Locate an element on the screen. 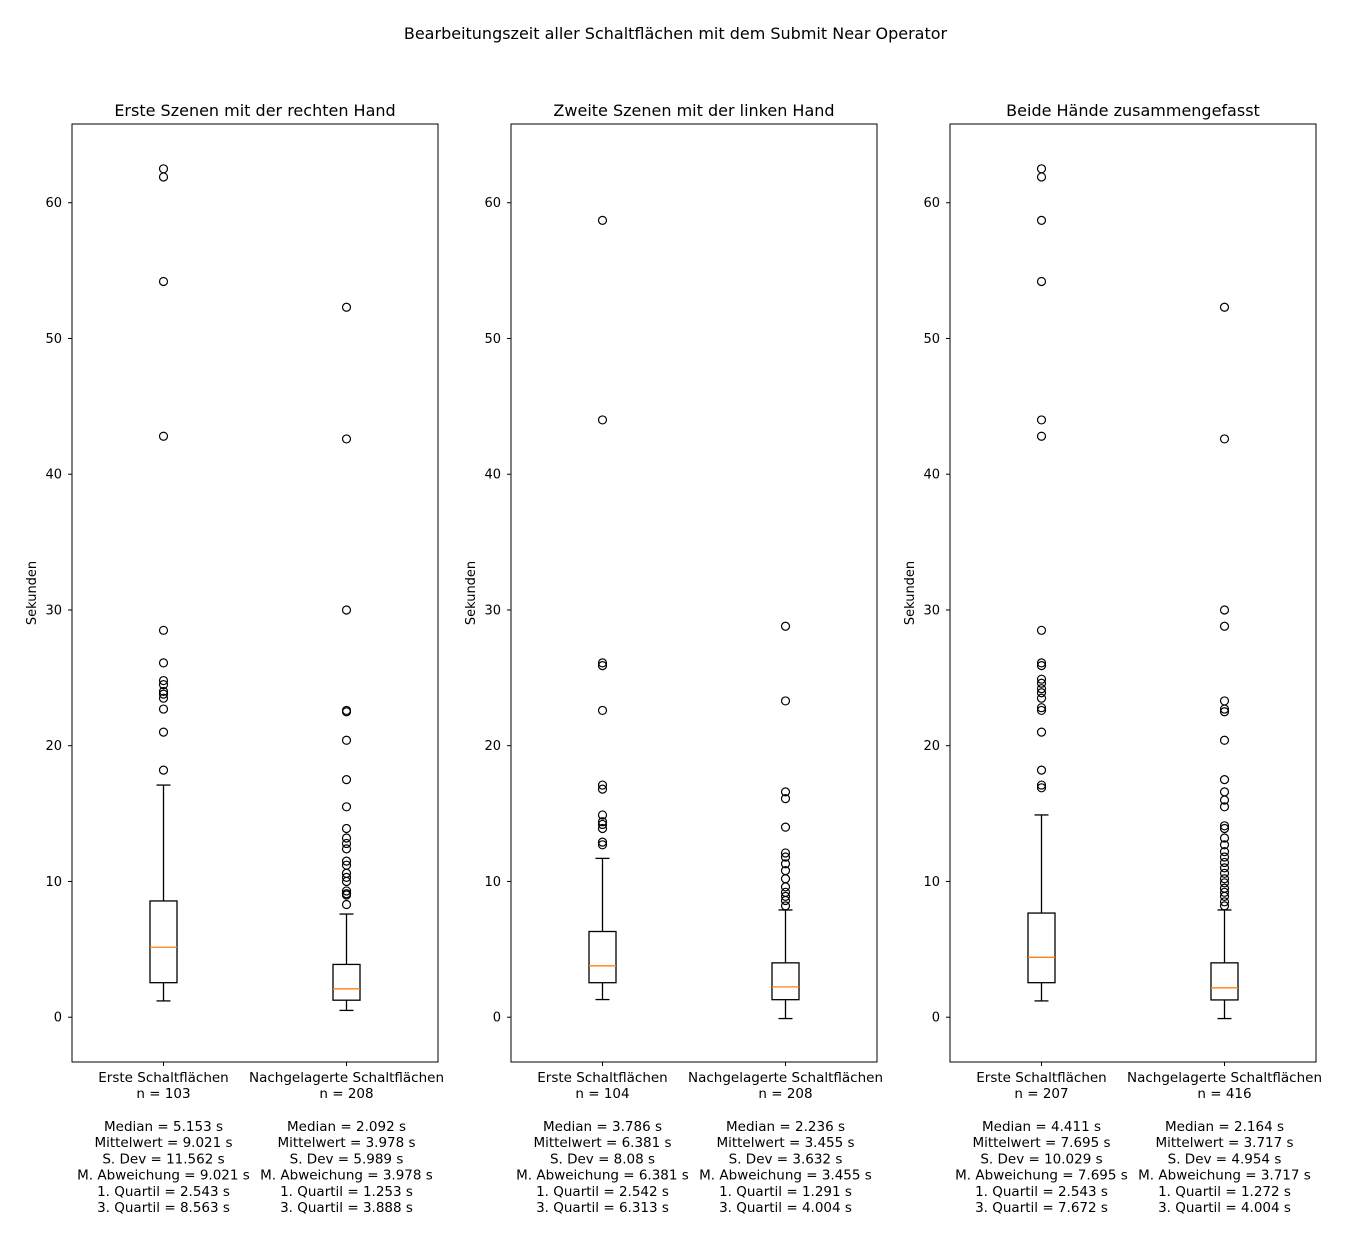 The width and height of the screenshot is (1351, 1242). stat-label: M. Abweichung = 9.021 s is located at coordinates (163, 1176).